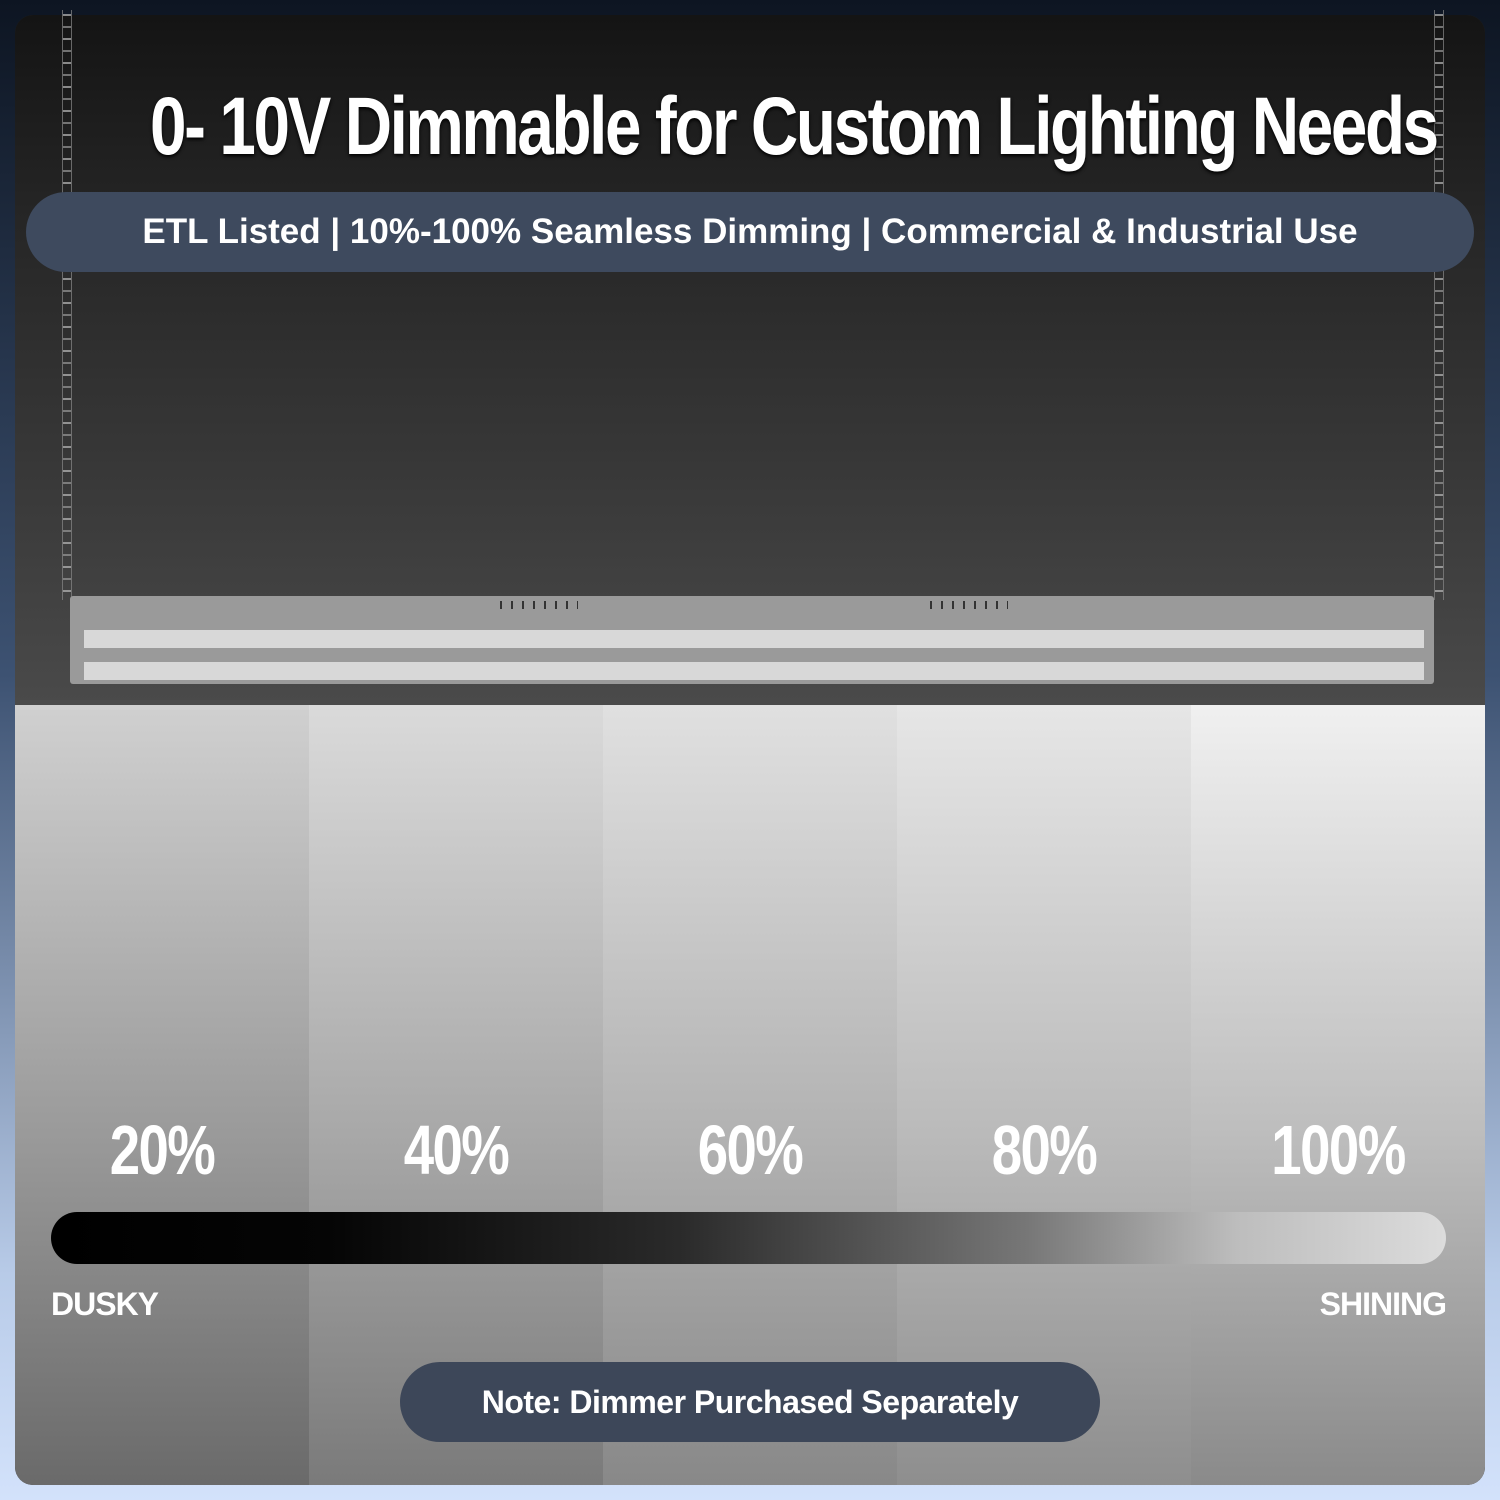 This screenshot has height=1500, width=1500. I want to click on shining-label: SHINING, so click(1383, 1304).